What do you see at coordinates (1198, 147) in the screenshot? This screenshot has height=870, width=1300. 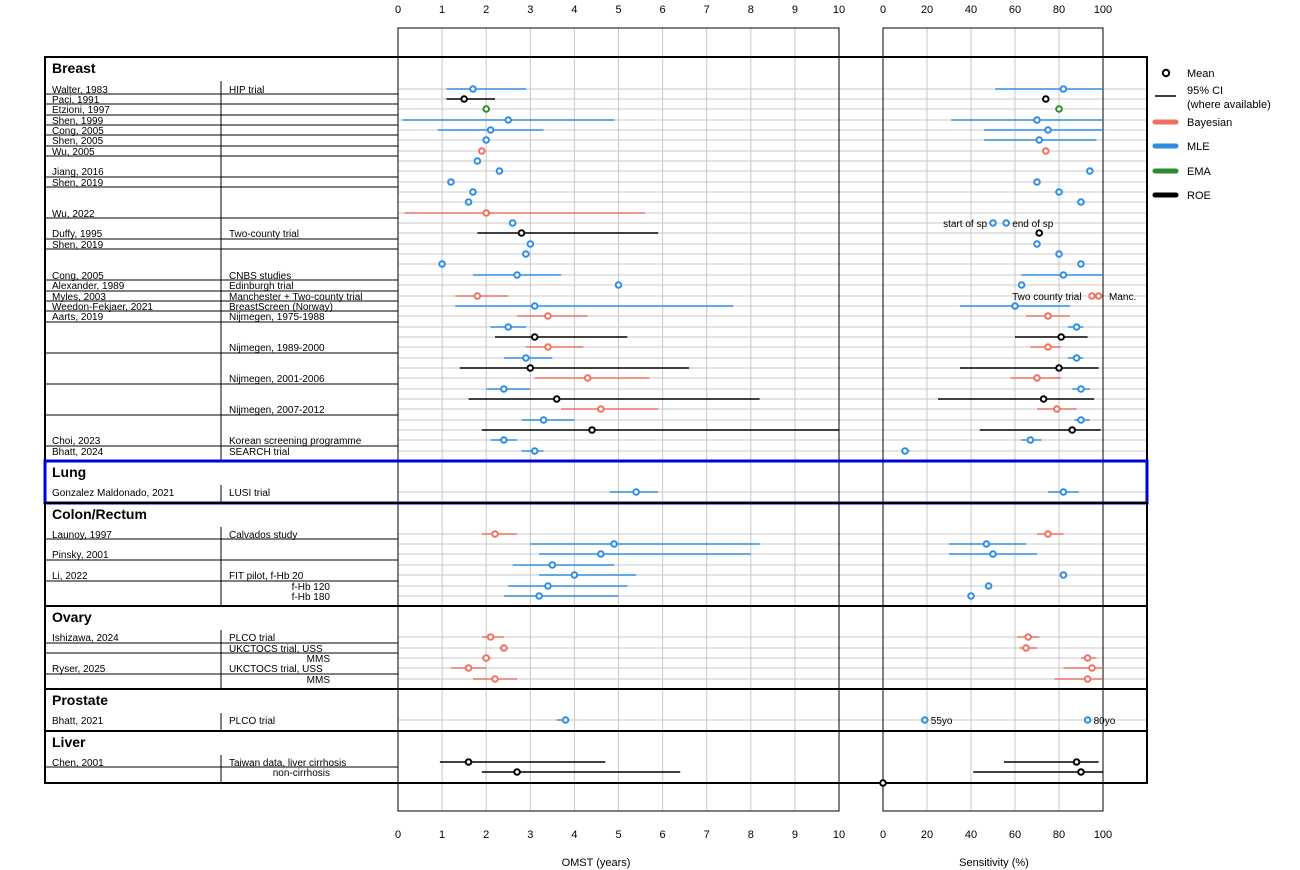 I see `legend-mle-label: MLE` at bounding box center [1198, 147].